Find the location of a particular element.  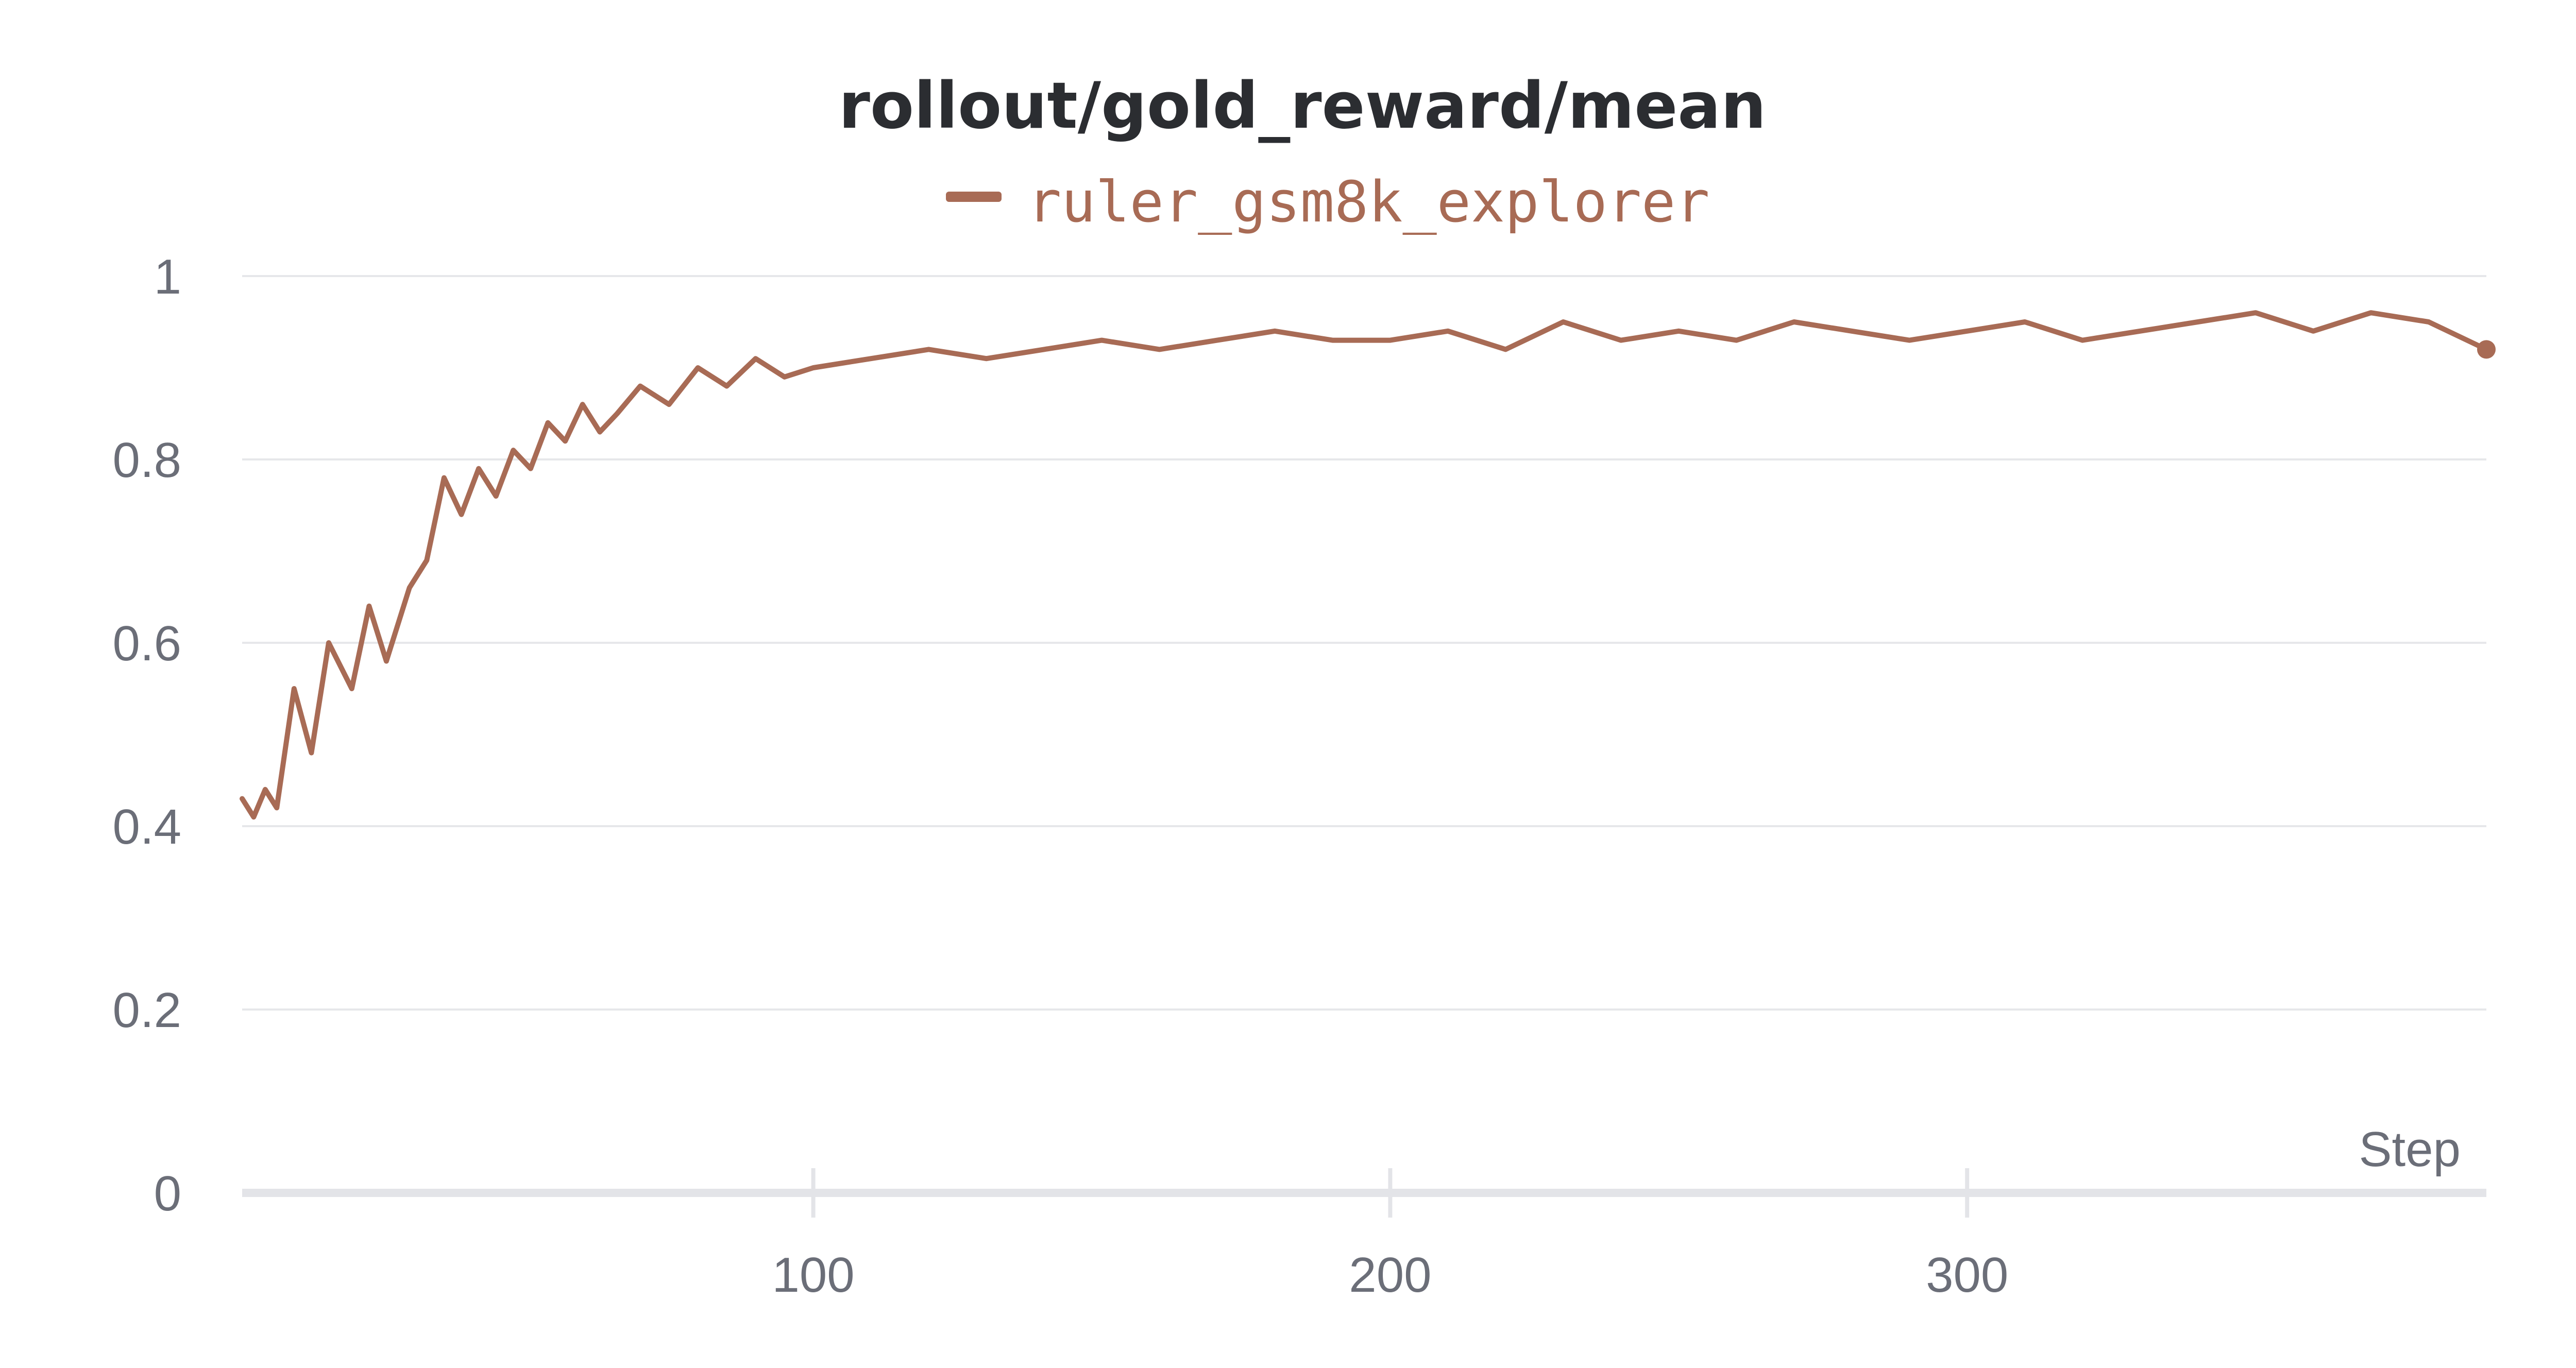

y-tick-label: 1 is located at coordinates (167, 276).